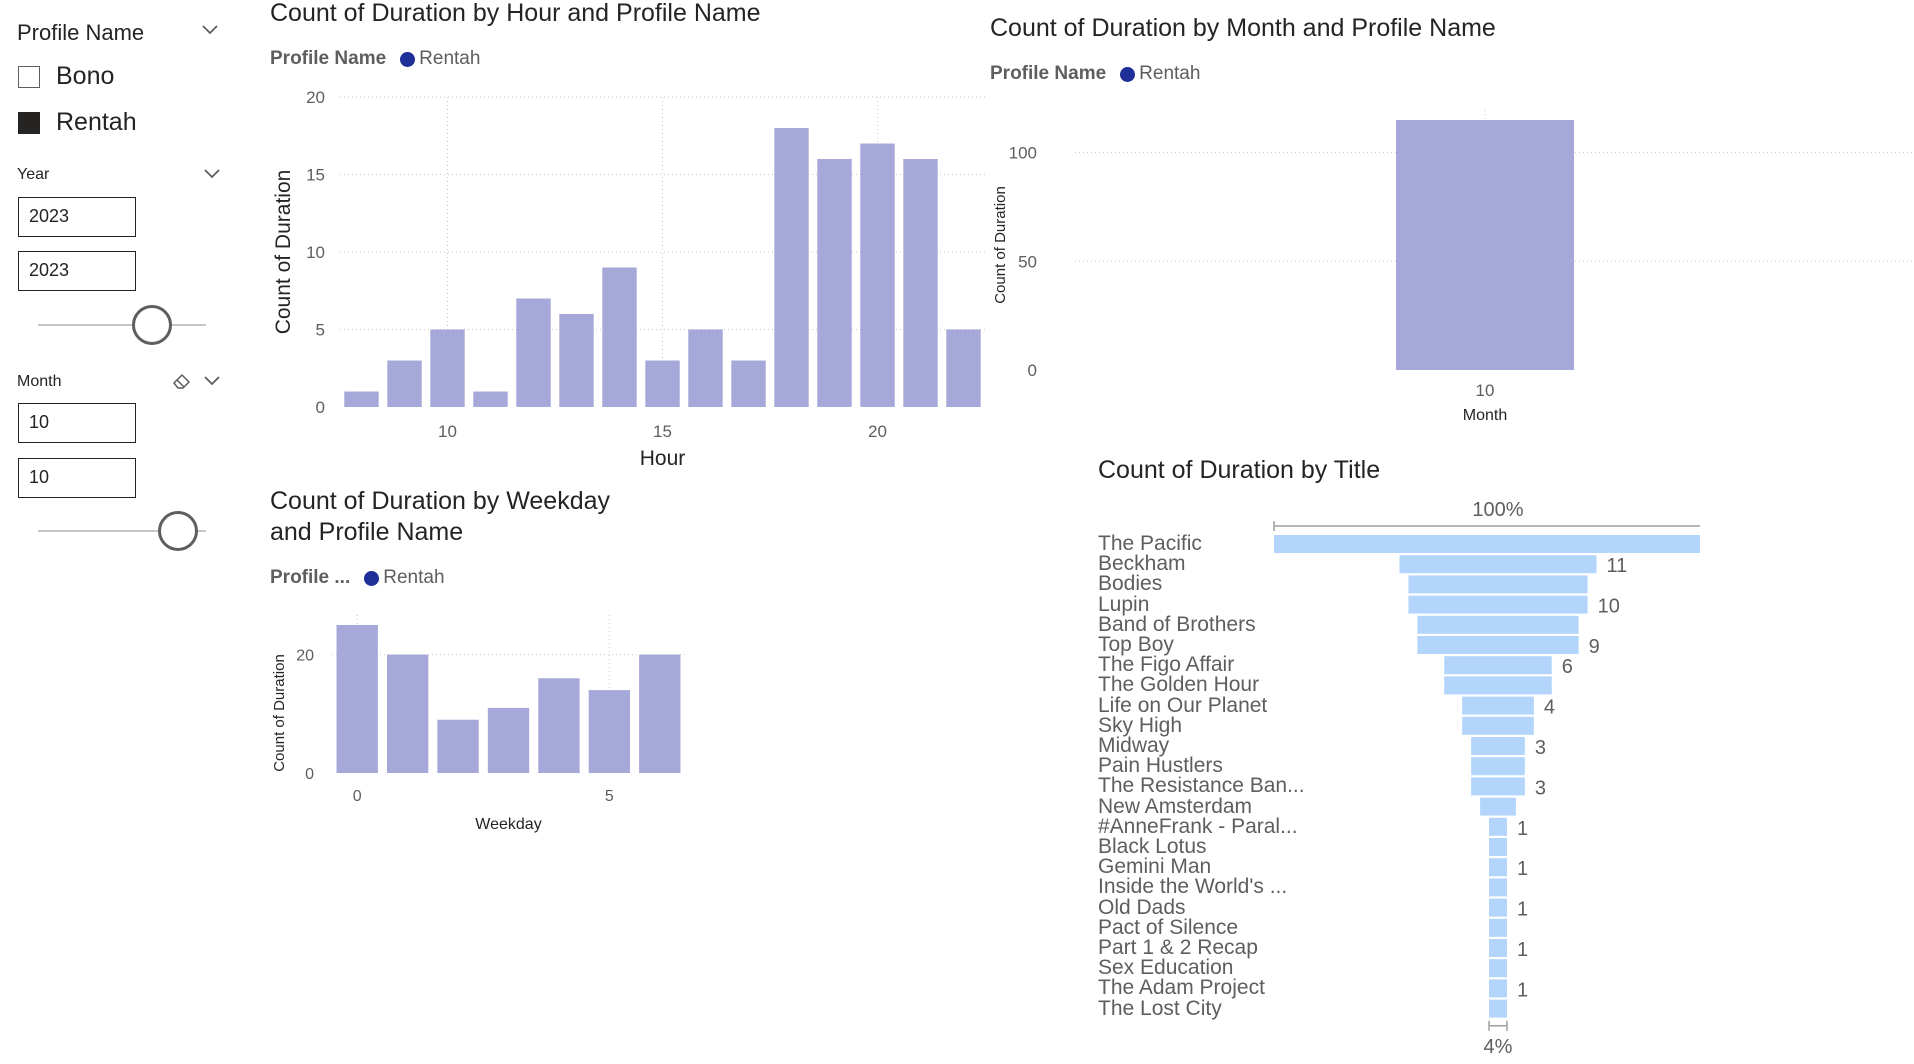 This screenshot has height=1064, width=1914. I want to click on checkbox-bono, so click(29, 76).